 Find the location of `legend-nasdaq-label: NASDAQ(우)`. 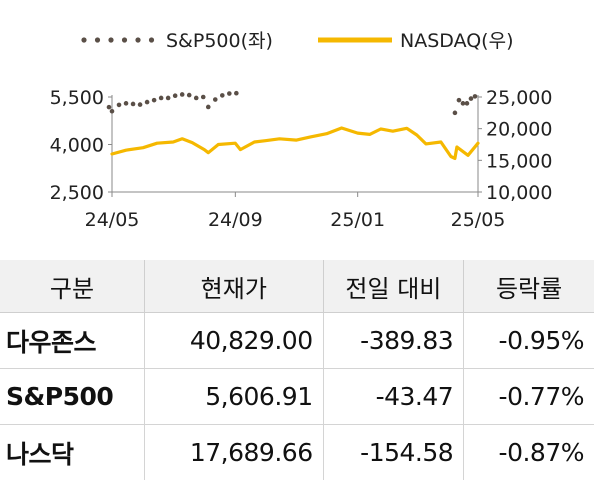

legend-nasdaq-label: NASDAQ(우) is located at coordinates (457, 41).